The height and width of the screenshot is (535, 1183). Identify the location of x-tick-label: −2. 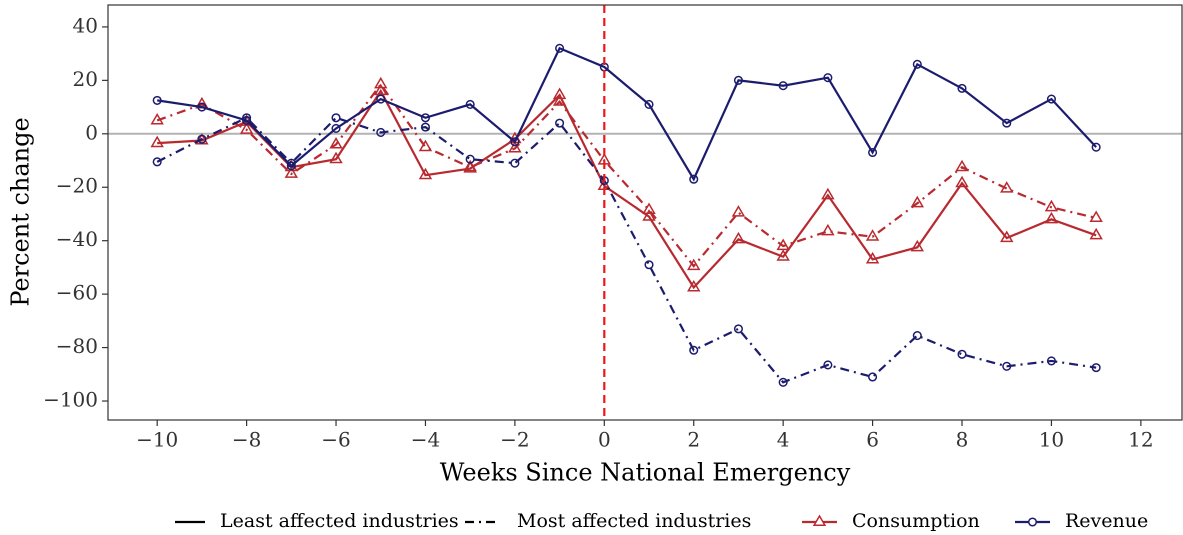
(514, 440).